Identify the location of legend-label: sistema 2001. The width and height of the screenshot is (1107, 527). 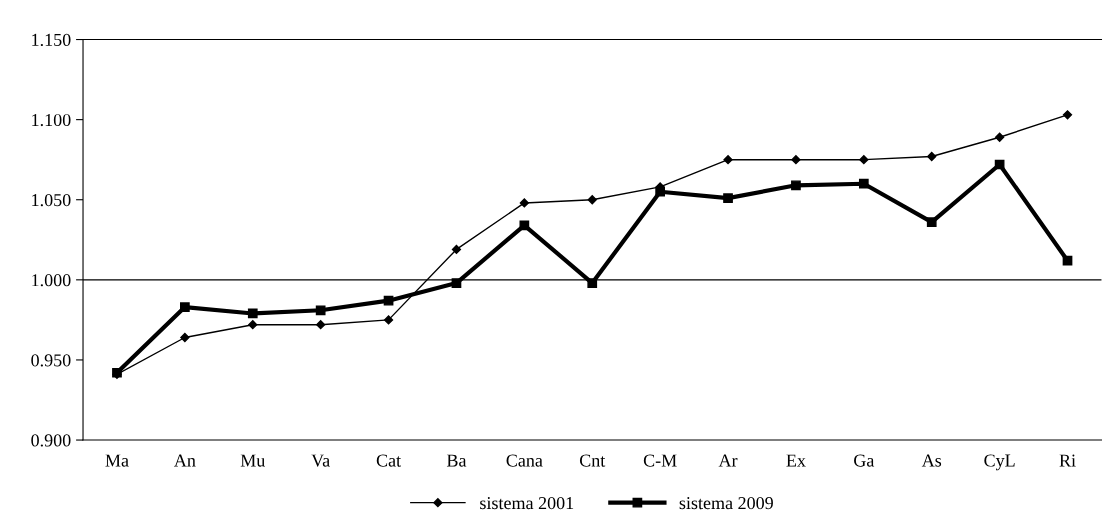
(527, 503).